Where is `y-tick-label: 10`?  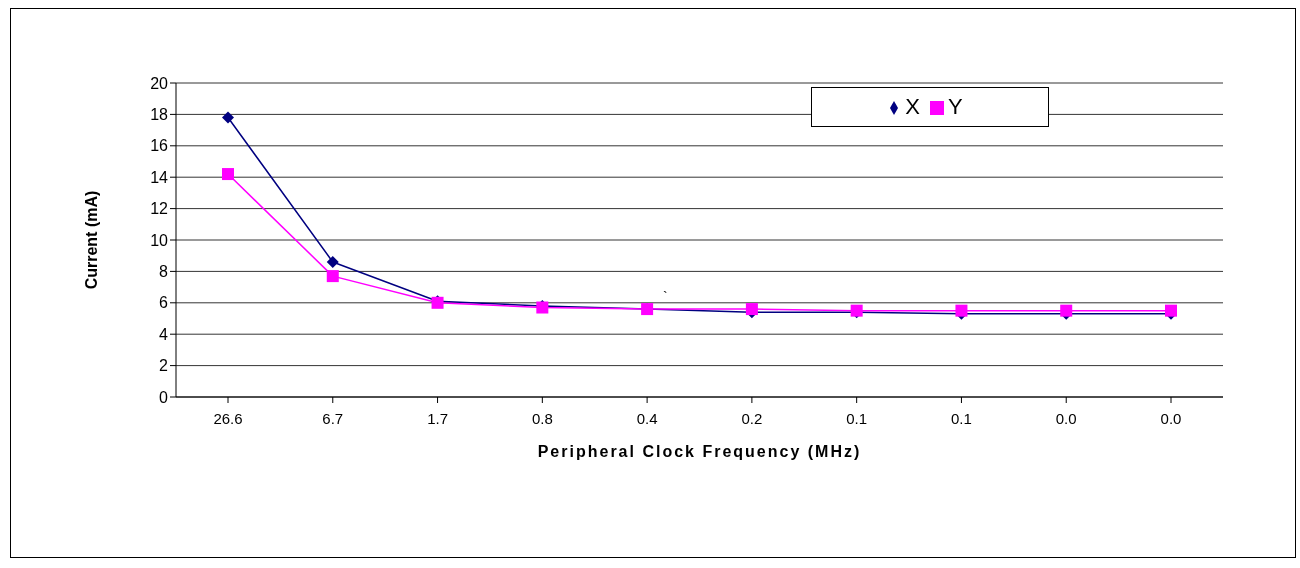
y-tick-label: 10 is located at coordinates (159, 240).